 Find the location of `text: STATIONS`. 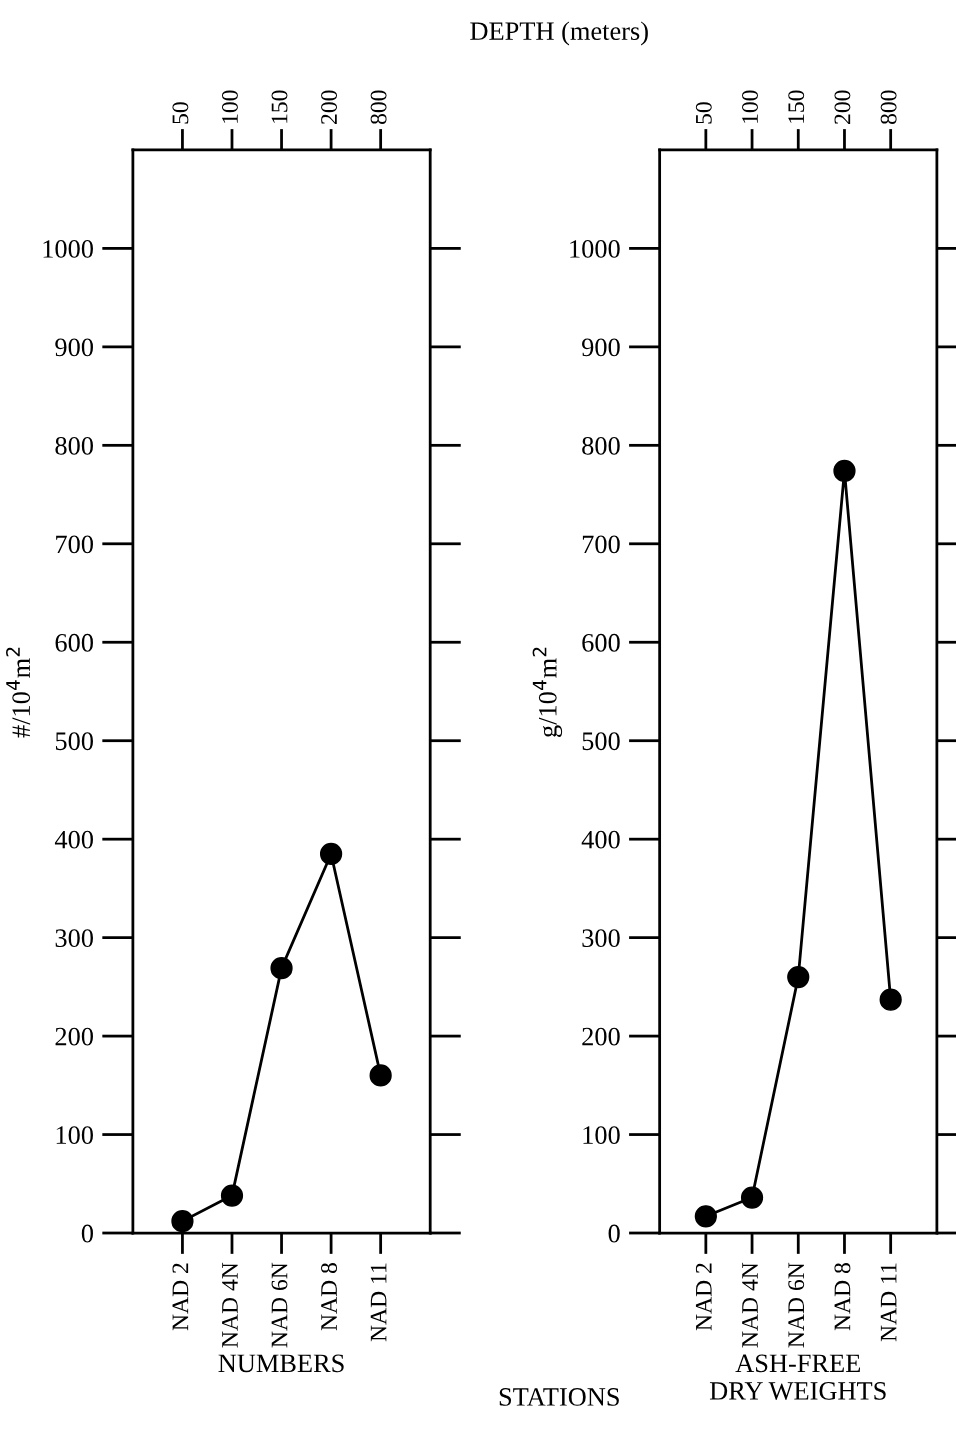

text: STATIONS is located at coordinates (559, 1397).